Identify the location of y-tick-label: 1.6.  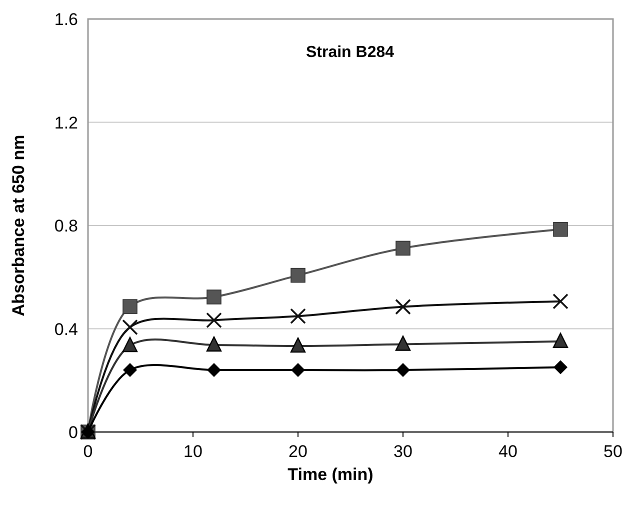
(66, 19).